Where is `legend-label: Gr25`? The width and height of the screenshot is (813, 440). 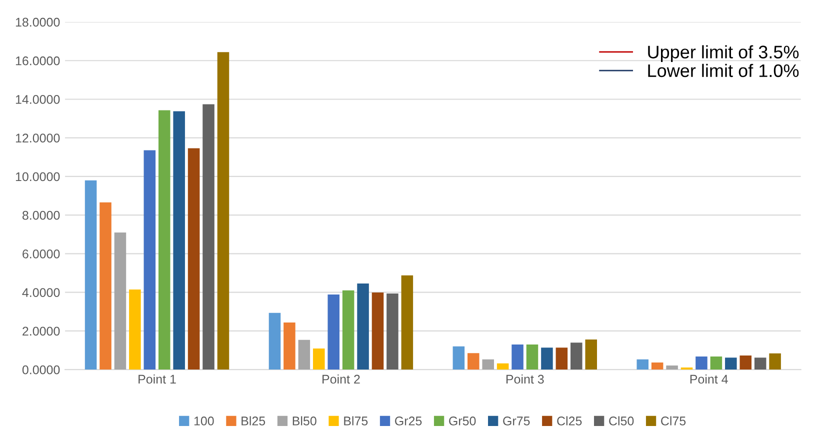 legend-label: Gr25 is located at coordinates (408, 421).